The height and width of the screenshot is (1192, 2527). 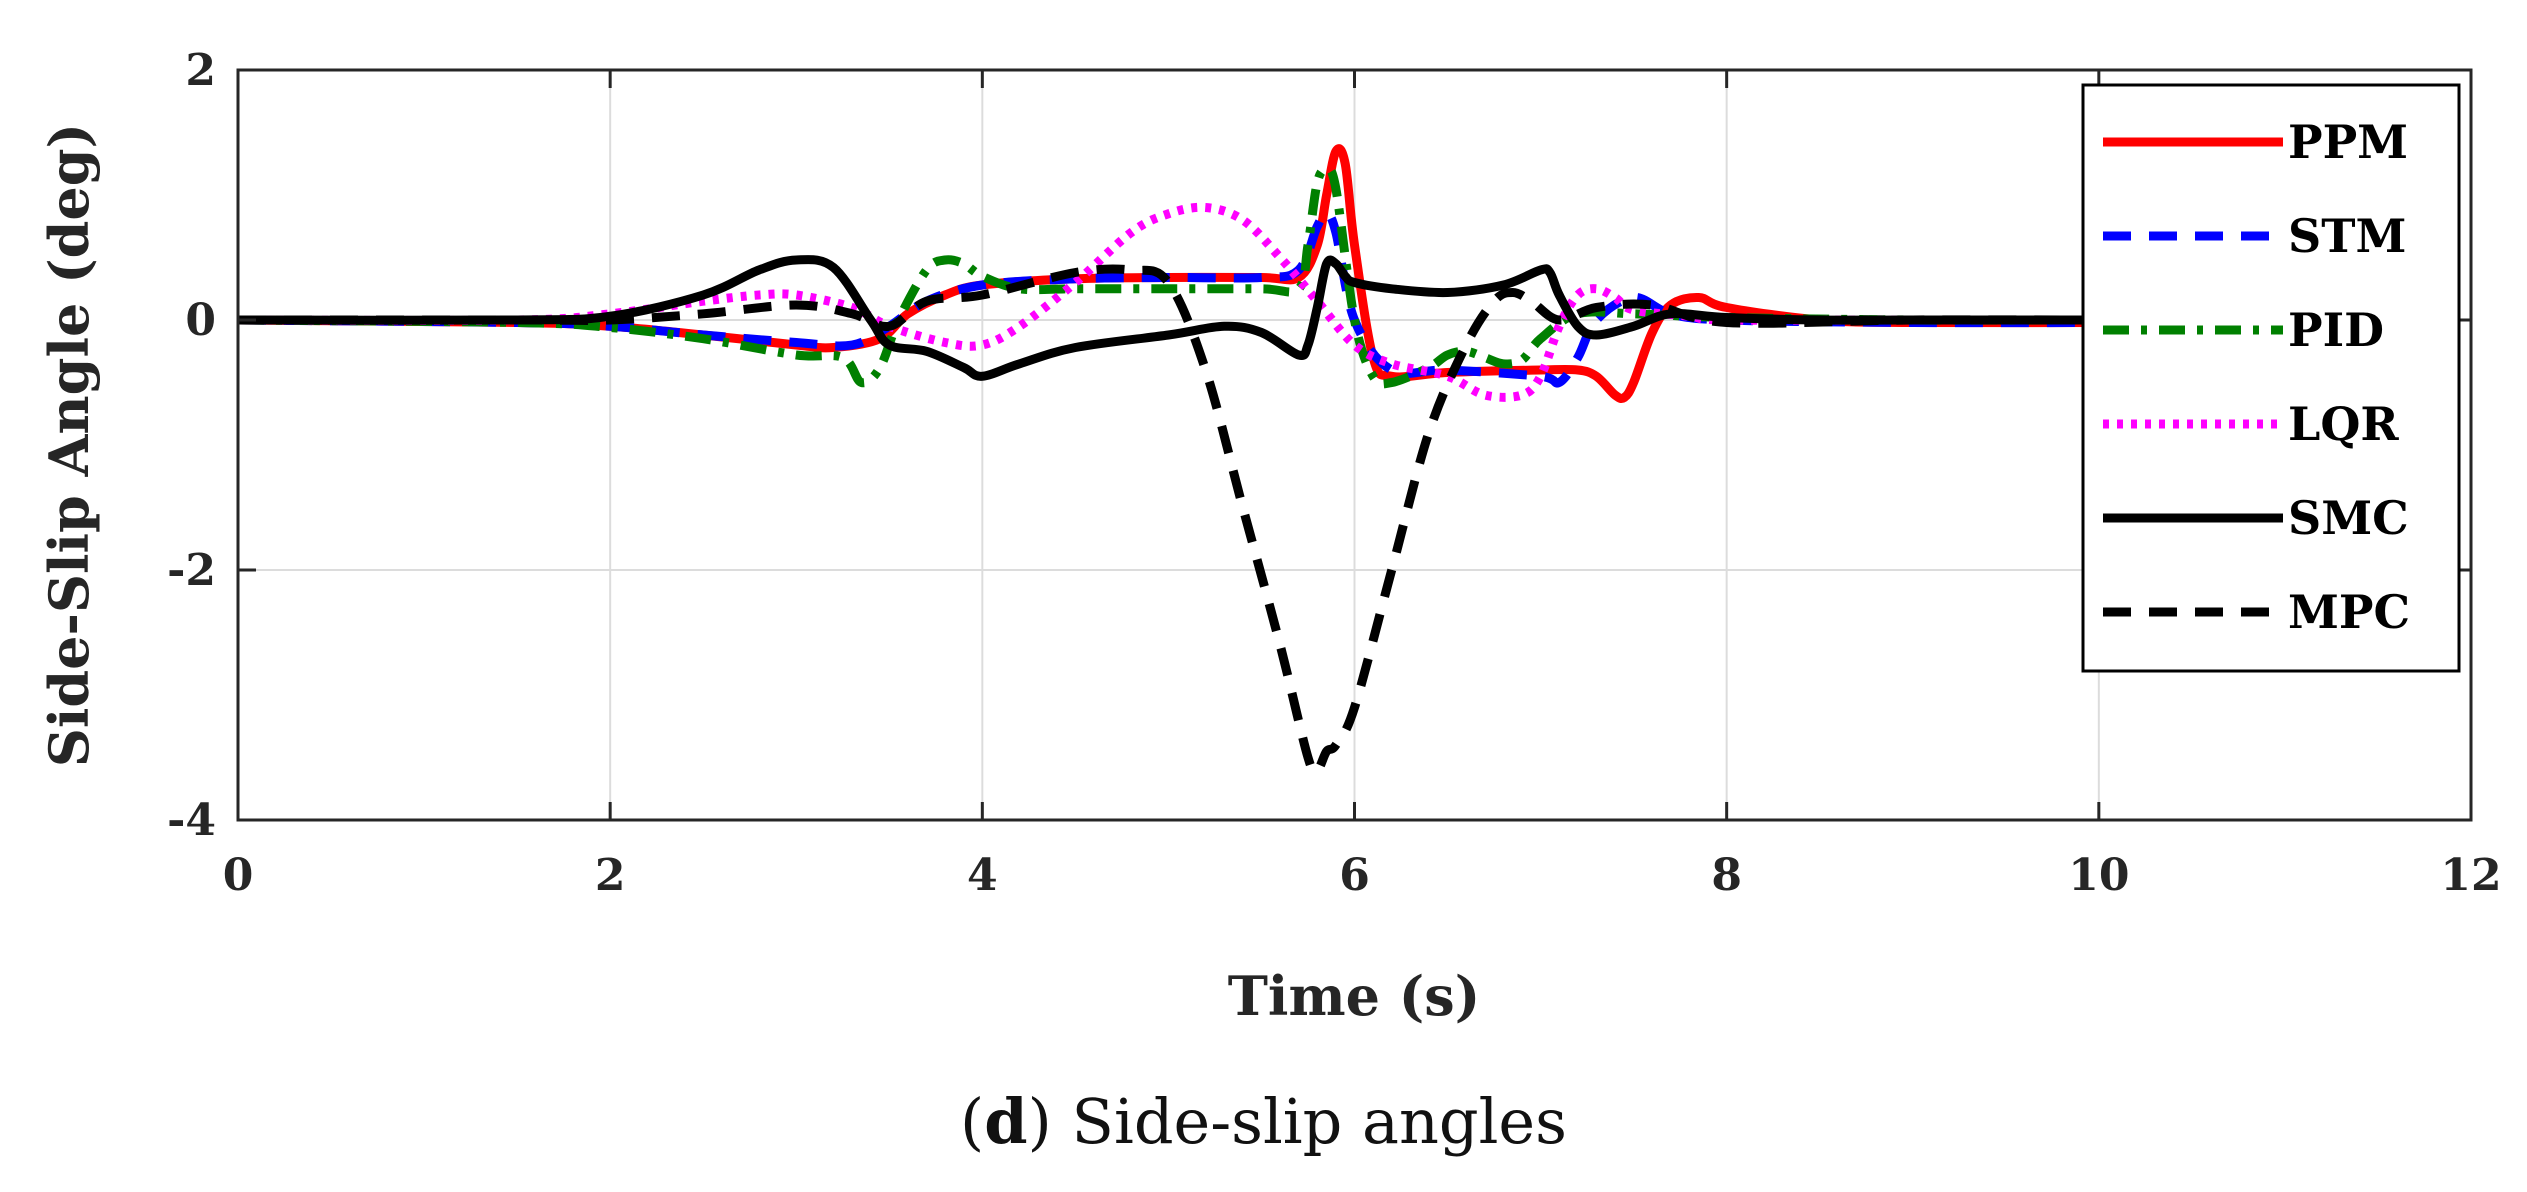 What do you see at coordinates (2347, 236) in the screenshot?
I see `legend-label-stm: STM` at bounding box center [2347, 236].